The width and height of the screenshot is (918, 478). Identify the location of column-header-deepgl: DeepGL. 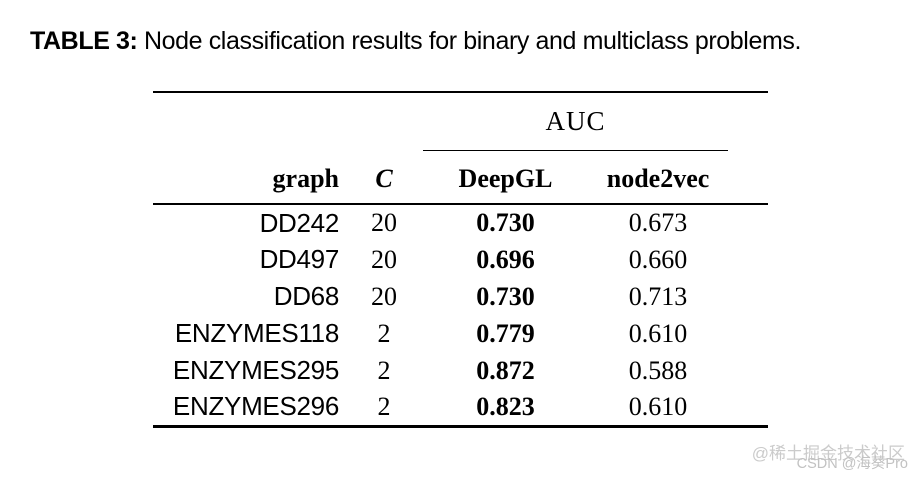
(505, 177).